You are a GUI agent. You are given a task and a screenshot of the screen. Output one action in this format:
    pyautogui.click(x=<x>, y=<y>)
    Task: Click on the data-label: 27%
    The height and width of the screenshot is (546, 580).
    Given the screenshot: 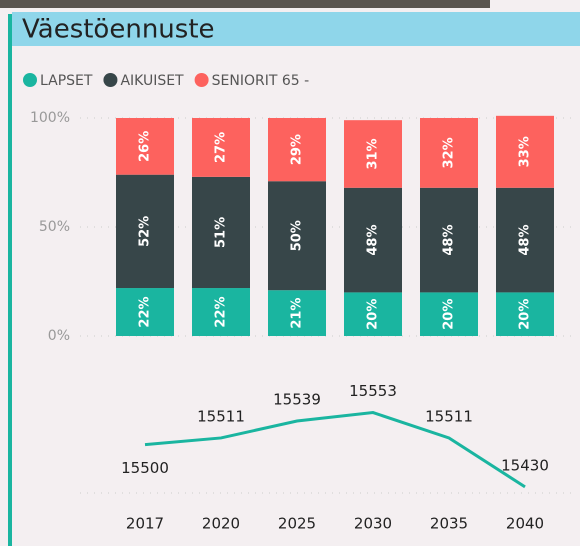 What is the action you would take?
    pyautogui.click(x=221, y=147)
    